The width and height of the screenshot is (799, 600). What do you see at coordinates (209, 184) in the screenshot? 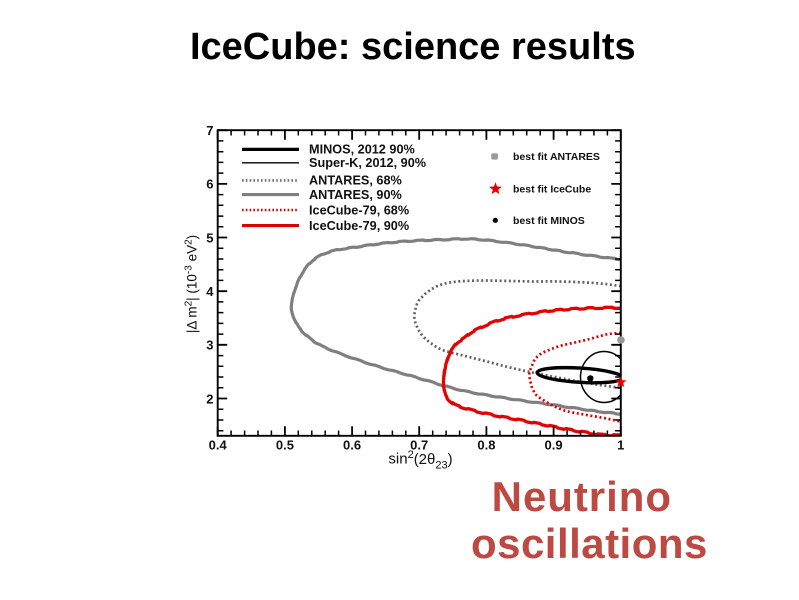
I see `svg-text: 6` at bounding box center [209, 184].